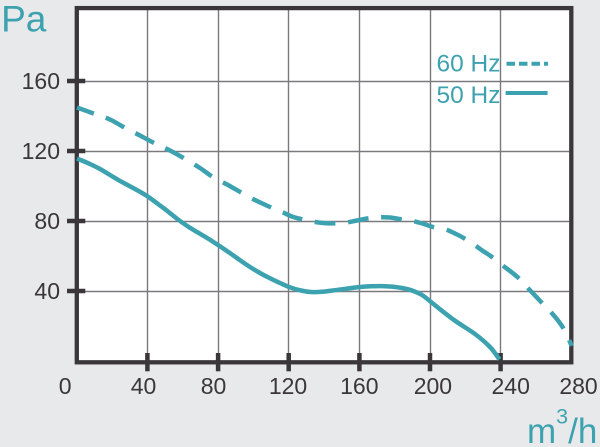 The height and width of the screenshot is (447, 600). Describe the element at coordinates (578, 386) in the screenshot. I see `svg-text: 280` at that location.